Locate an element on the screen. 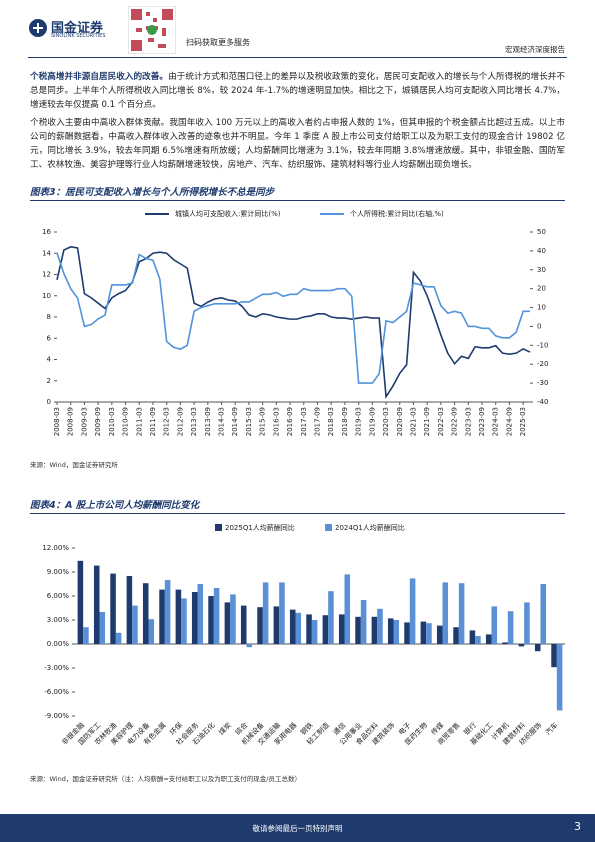 The width and height of the screenshot is (595, 842). x-tick-label: 2015-09 is located at coordinates (263, 421).